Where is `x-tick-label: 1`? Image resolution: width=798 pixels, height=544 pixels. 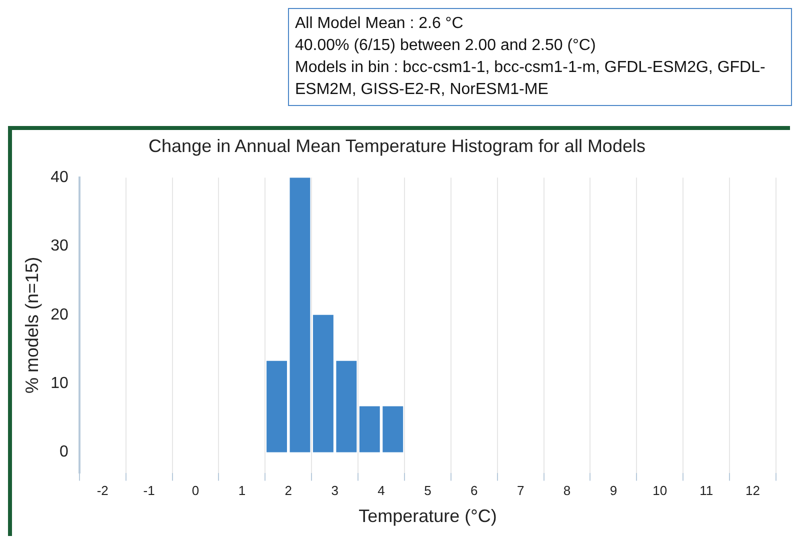
x-tick-label: 1 is located at coordinates (242, 490).